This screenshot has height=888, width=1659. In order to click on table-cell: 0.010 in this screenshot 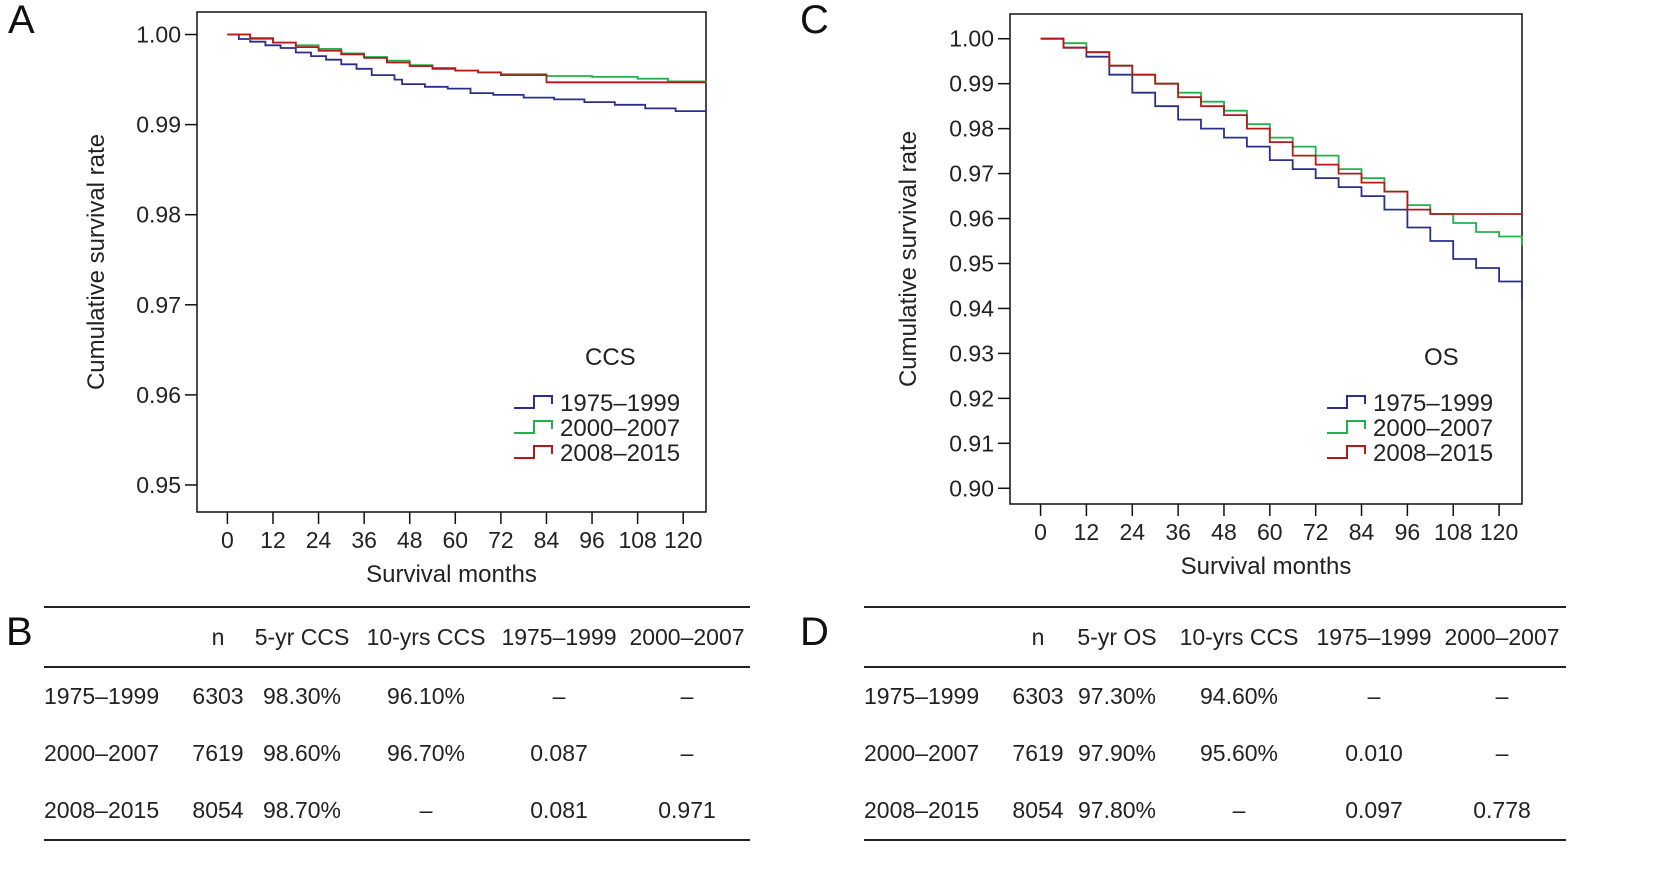, I will do `click(1374, 753)`.